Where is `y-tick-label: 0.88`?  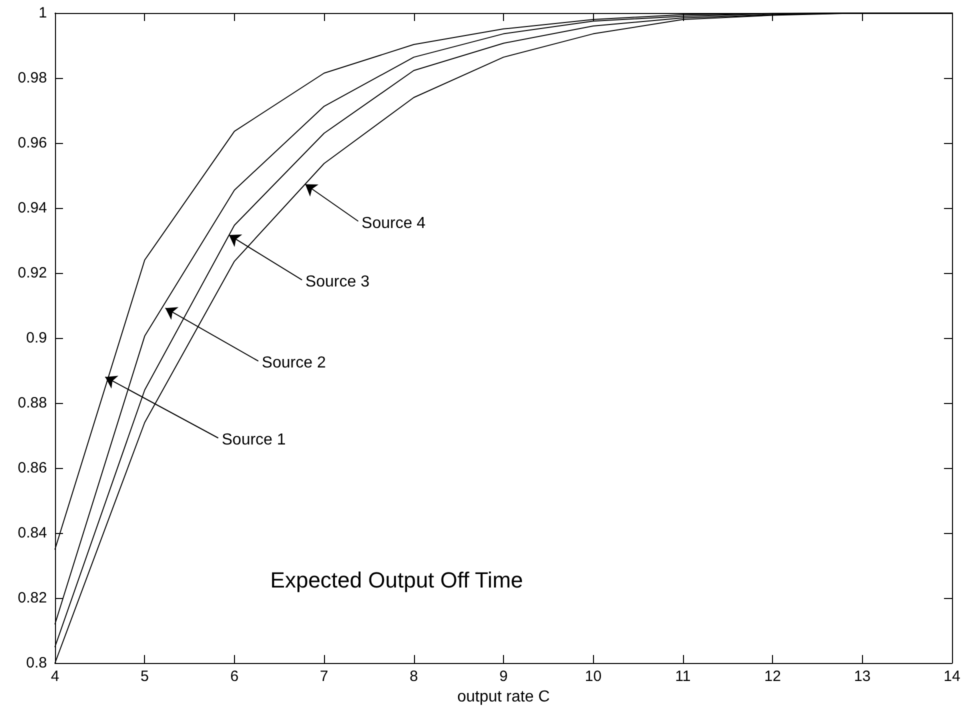
y-tick-label: 0.88 is located at coordinates (32, 403).